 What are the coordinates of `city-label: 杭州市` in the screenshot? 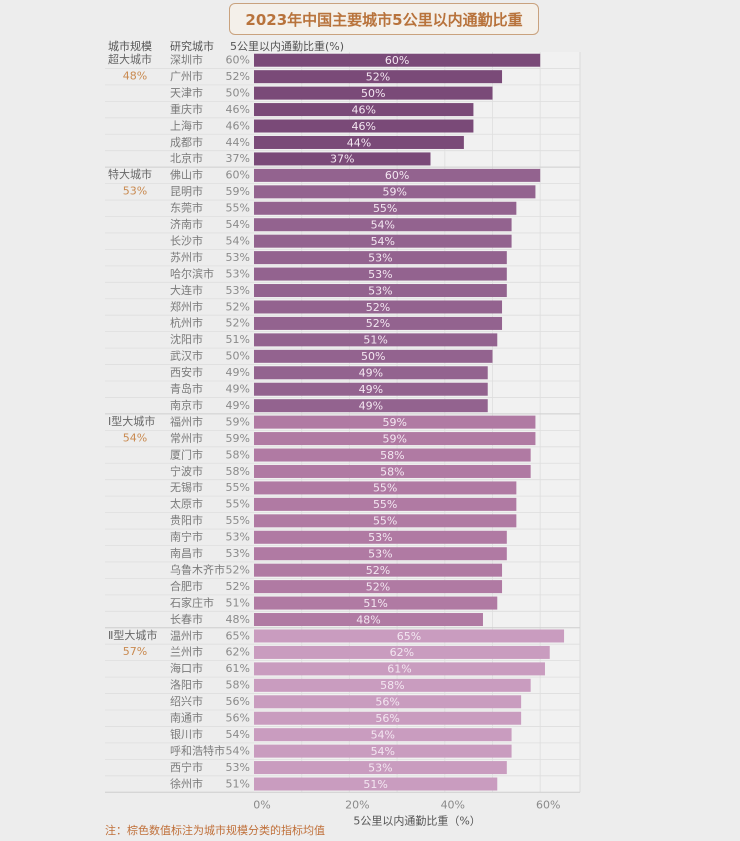 It's located at (186, 323).